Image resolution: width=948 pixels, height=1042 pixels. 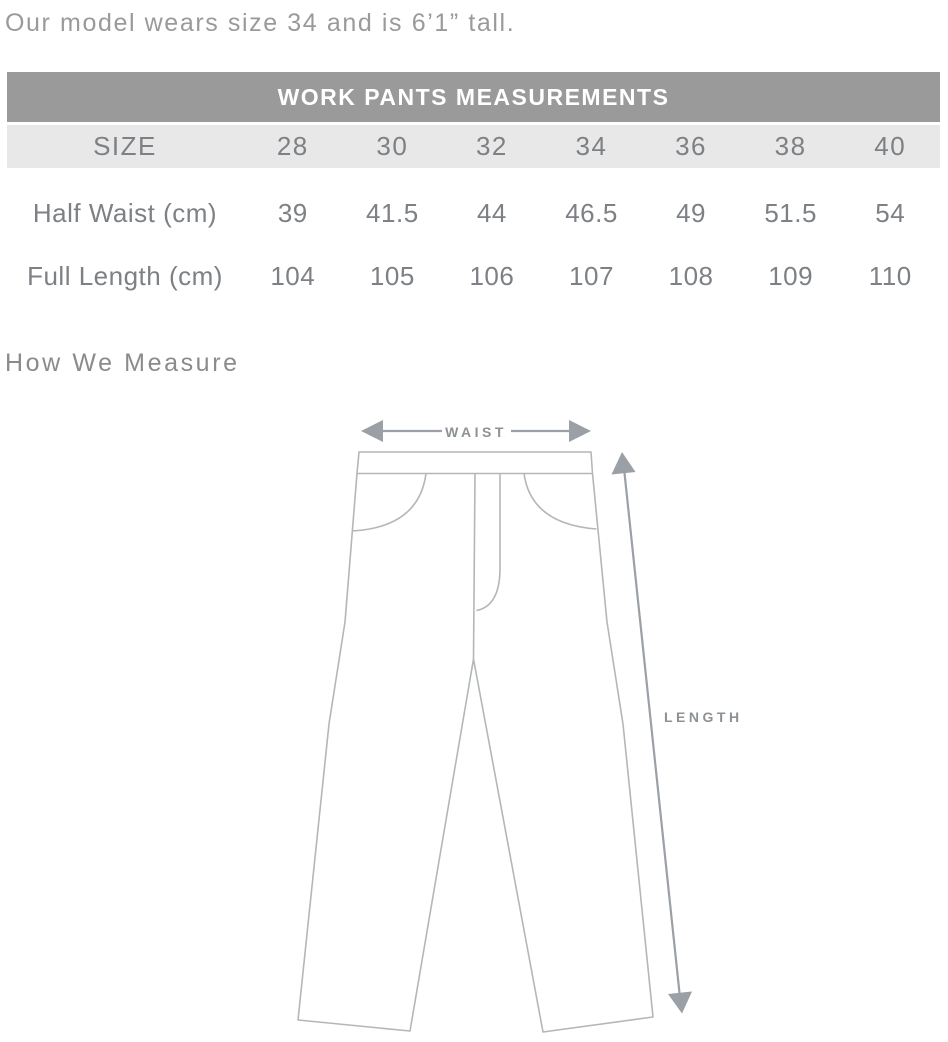 I want to click on length-label: LENGTH, so click(x=703, y=717).